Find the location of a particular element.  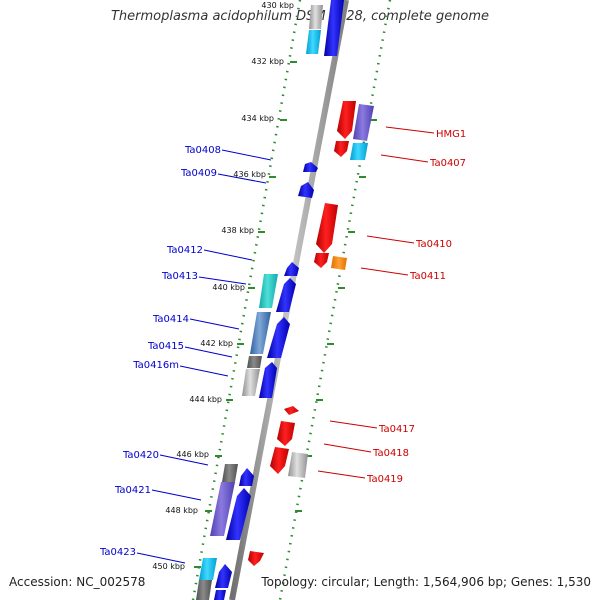

gene-label-ta0412: Ta0412 is located at coordinates (184, 250).